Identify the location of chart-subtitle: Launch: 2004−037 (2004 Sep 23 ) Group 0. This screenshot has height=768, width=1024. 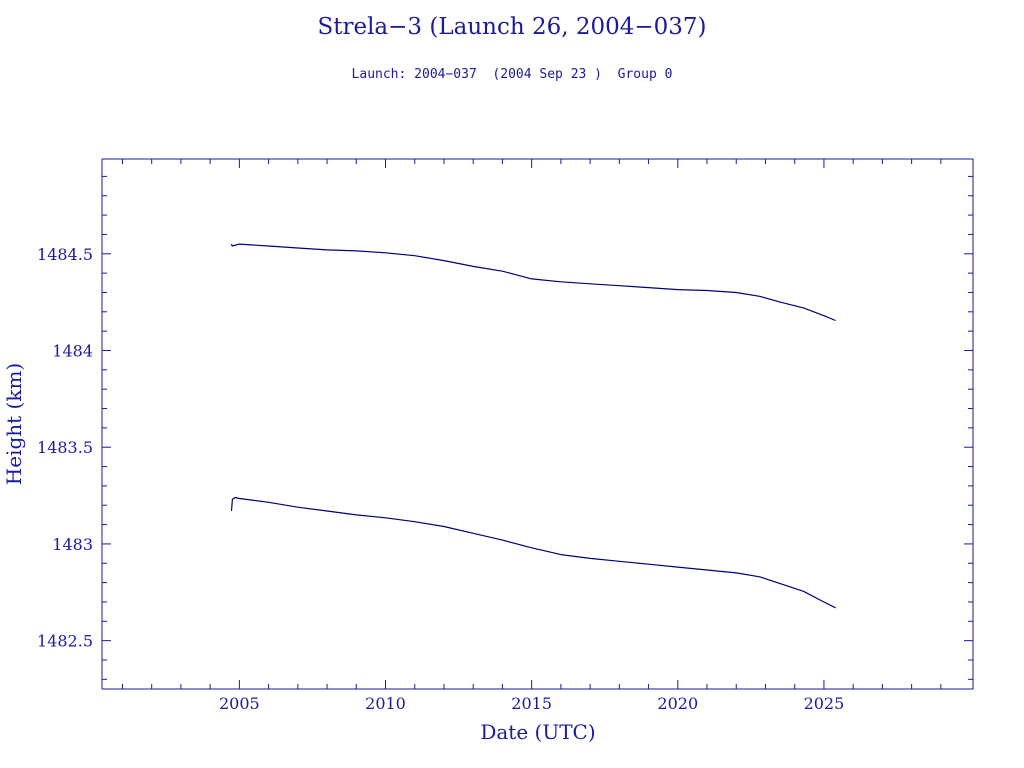
(512, 74).